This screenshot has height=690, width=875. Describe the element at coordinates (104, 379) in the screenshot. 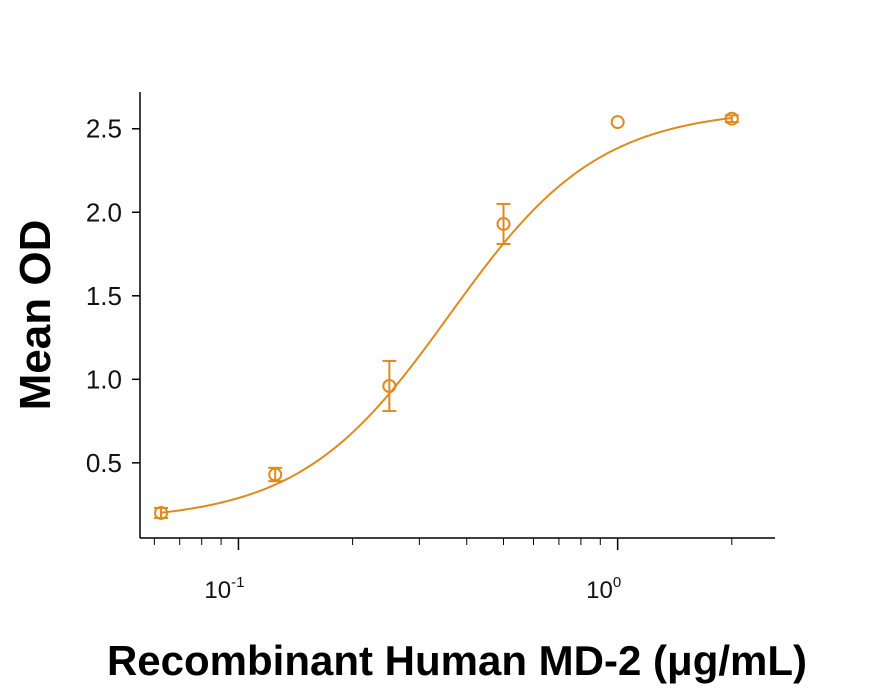

I see `y-tick-label: 1.0` at that location.